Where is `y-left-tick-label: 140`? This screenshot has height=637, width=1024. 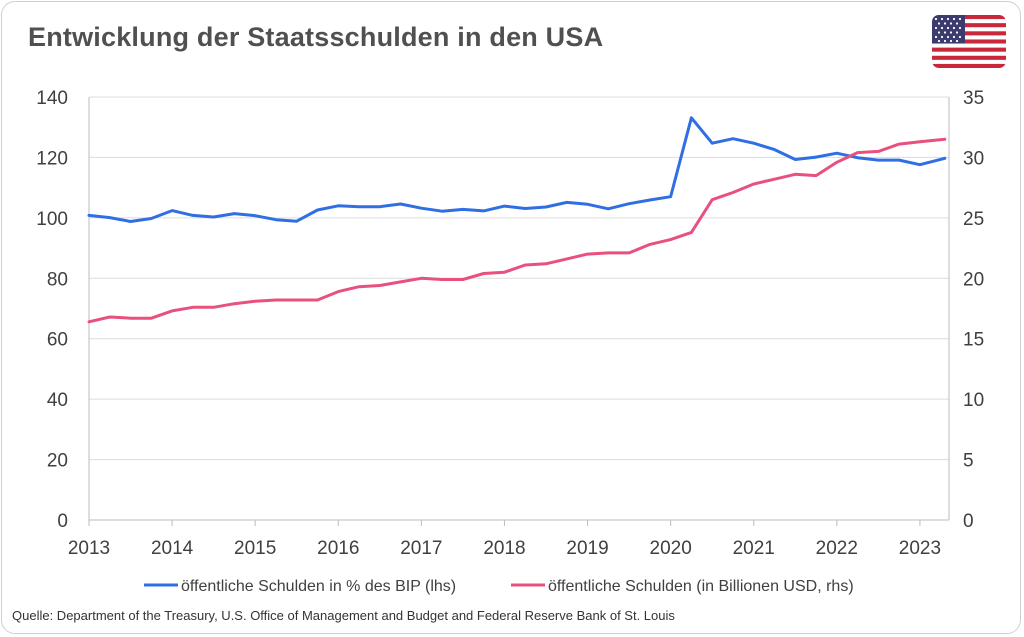
y-left-tick-label: 140 is located at coordinates (52, 98).